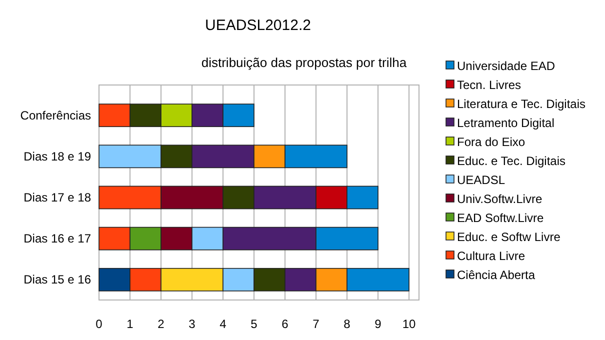  I want to click on chart-title: UEADSL2012.2, so click(258, 25).